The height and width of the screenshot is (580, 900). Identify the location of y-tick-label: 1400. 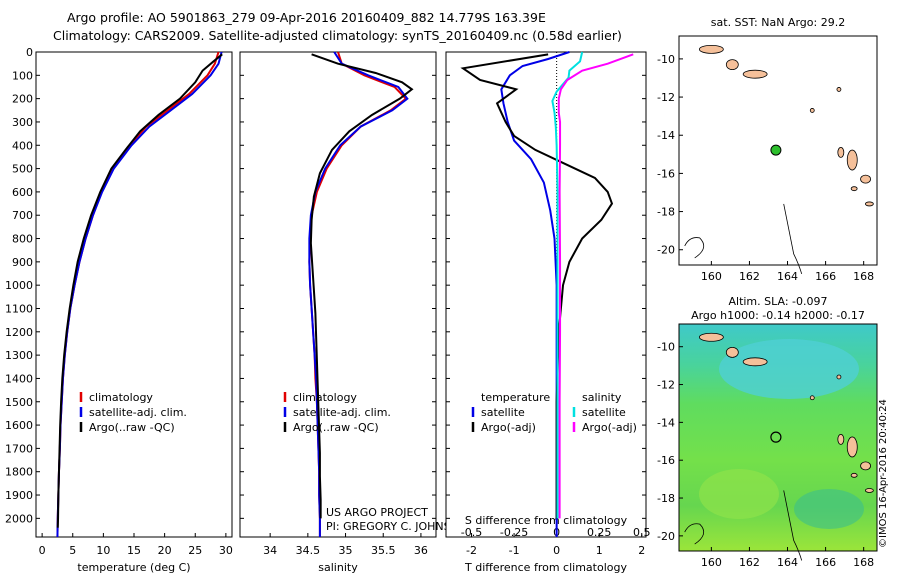
(19, 378).